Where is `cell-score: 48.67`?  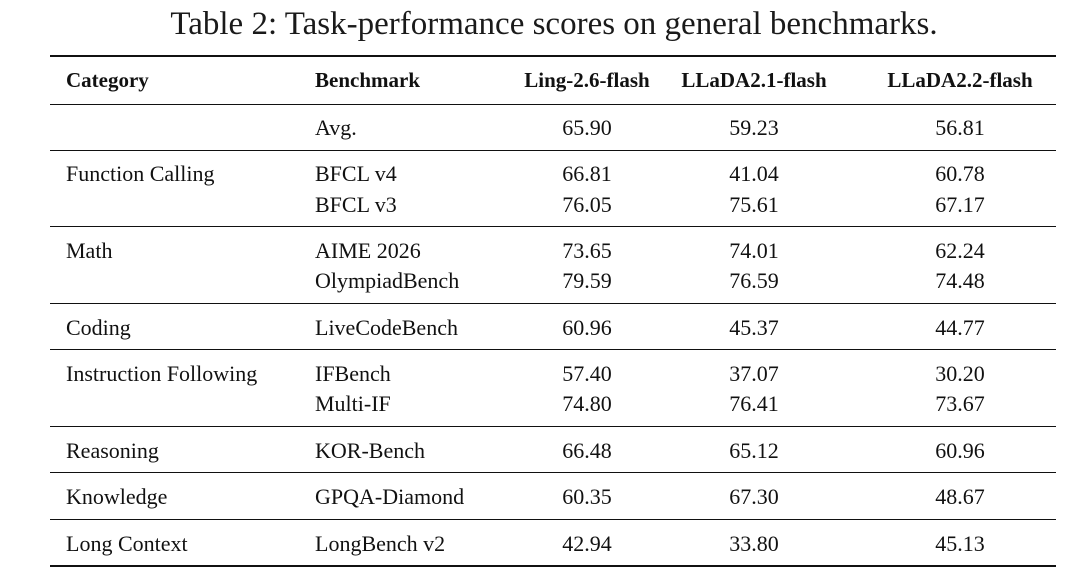
cell-score: 48.67 is located at coordinates (960, 496).